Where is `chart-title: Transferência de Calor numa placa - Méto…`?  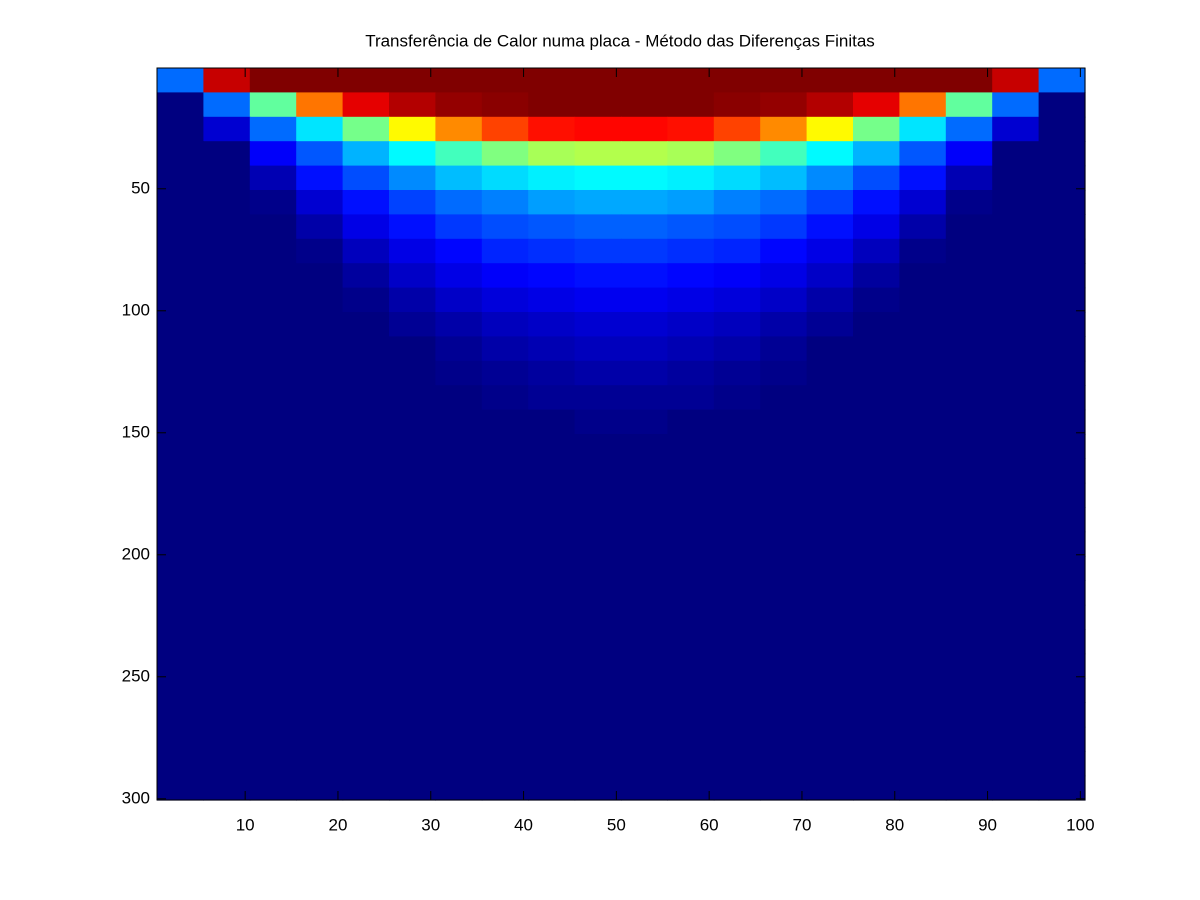 chart-title: Transferência de Calor numa placa - Méto… is located at coordinates (620, 40).